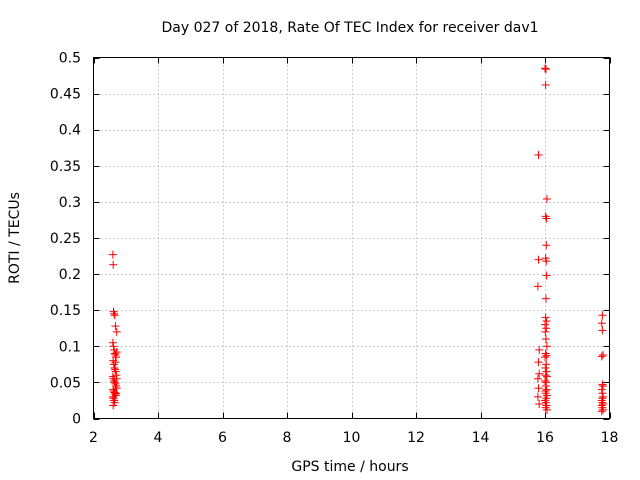  What do you see at coordinates (70, 347) in the screenshot?
I see `y-tick-label: 0.1` at bounding box center [70, 347].